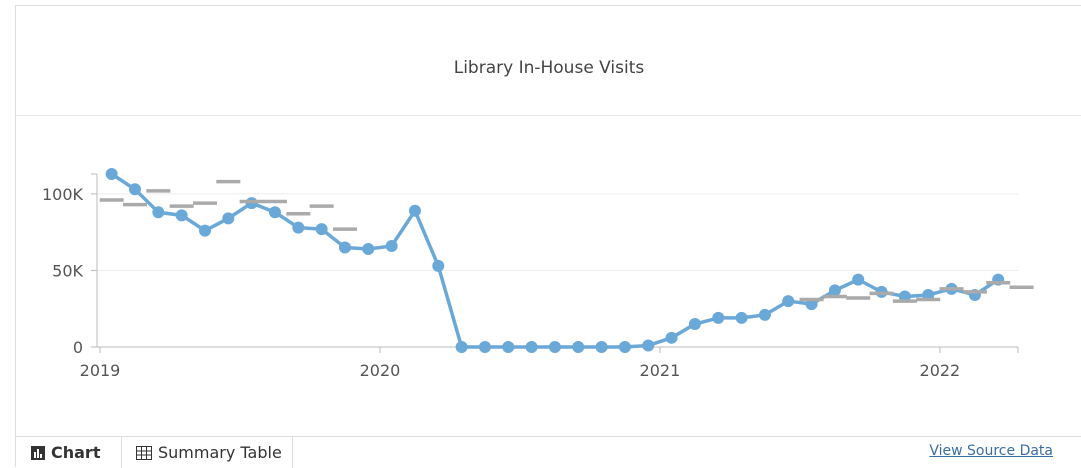 Image resolution: width=1081 pixels, height=468 pixels. Describe the element at coordinates (991, 451) in the screenshot. I see `source-link: View Source Data` at that location.